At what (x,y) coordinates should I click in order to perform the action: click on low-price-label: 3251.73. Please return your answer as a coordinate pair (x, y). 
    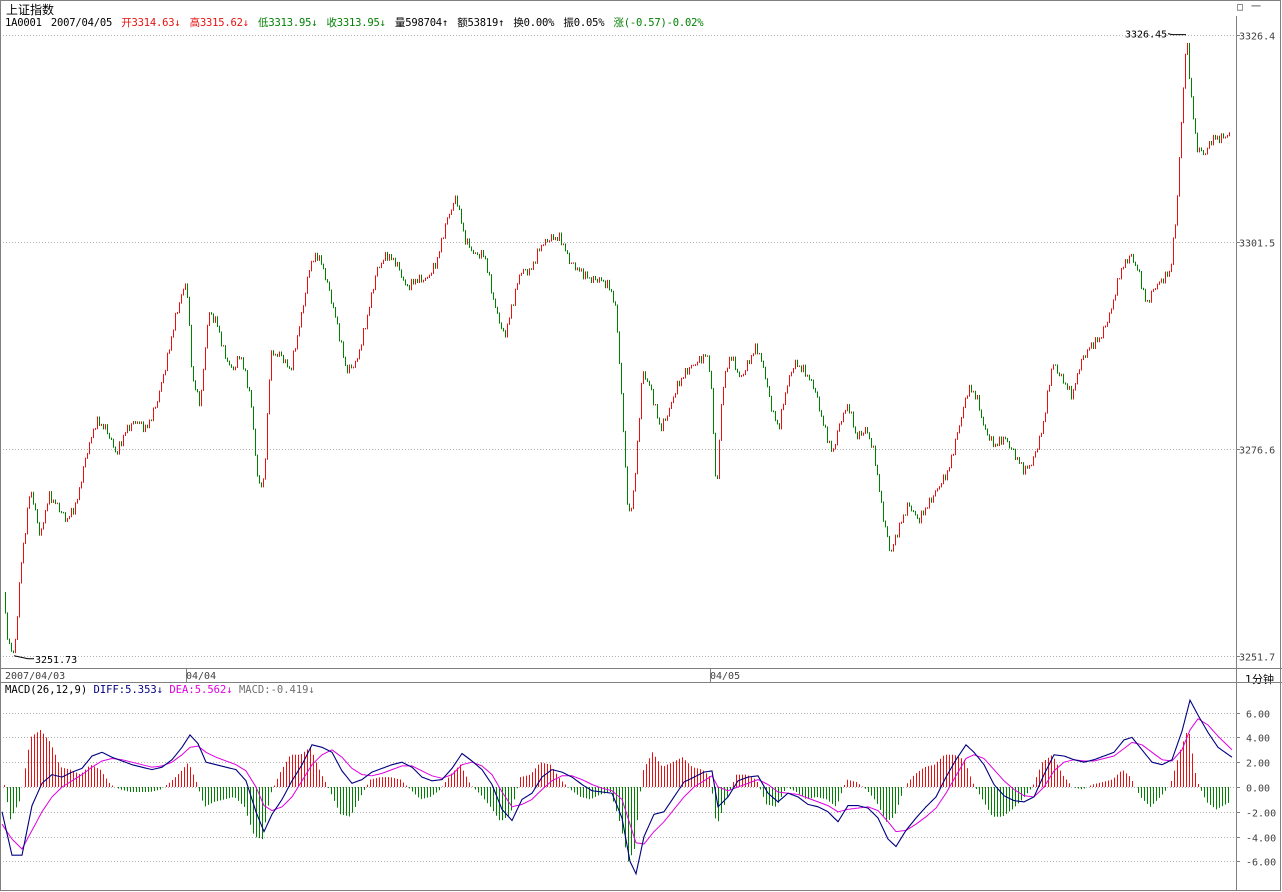
    Looking at the image, I should click on (56, 660).